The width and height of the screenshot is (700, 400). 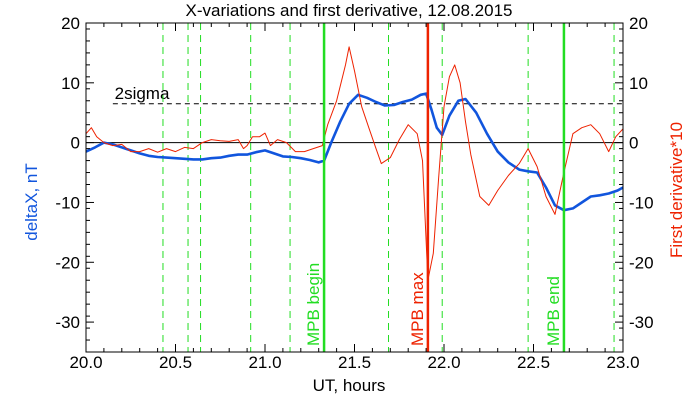 What do you see at coordinates (533, 362) in the screenshot?
I see `x-tick-label: 22.5` at bounding box center [533, 362].